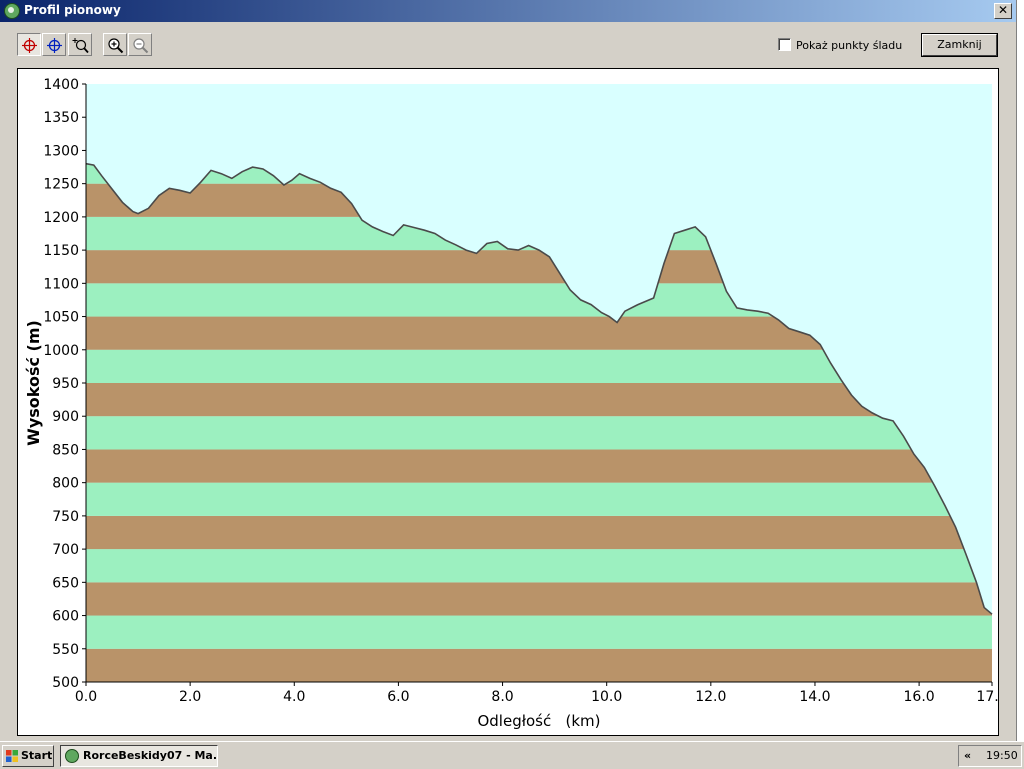  What do you see at coordinates (37, 755) in the screenshot?
I see `start-label: Start` at bounding box center [37, 755].